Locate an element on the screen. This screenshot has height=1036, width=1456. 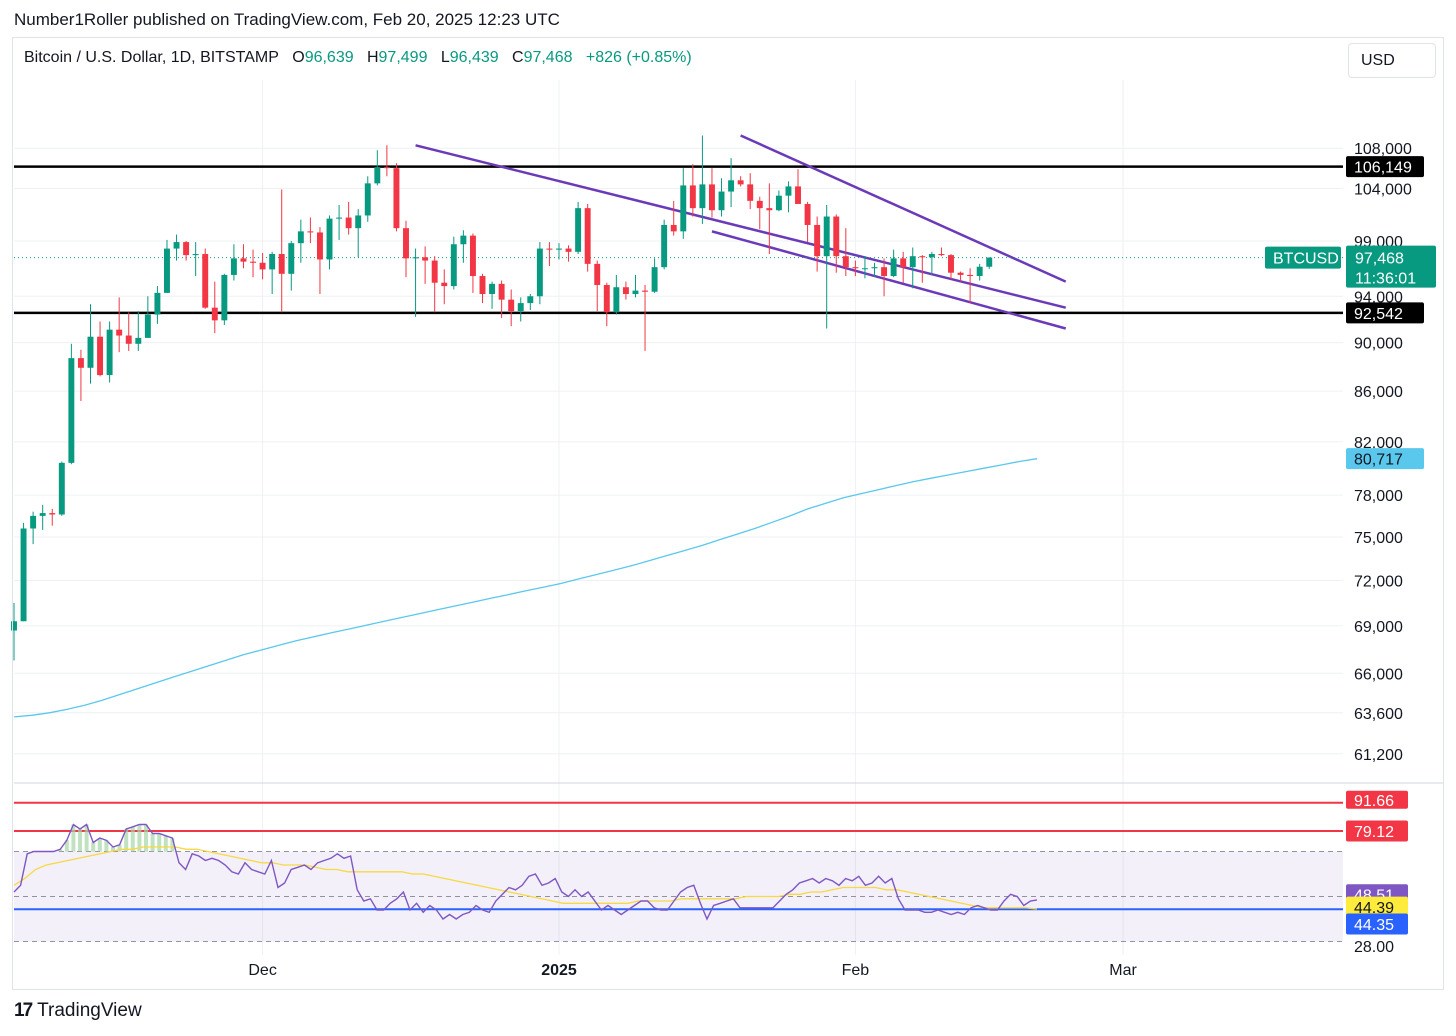
y-tick-label: 86,000 is located at coordinates (1378, 392).